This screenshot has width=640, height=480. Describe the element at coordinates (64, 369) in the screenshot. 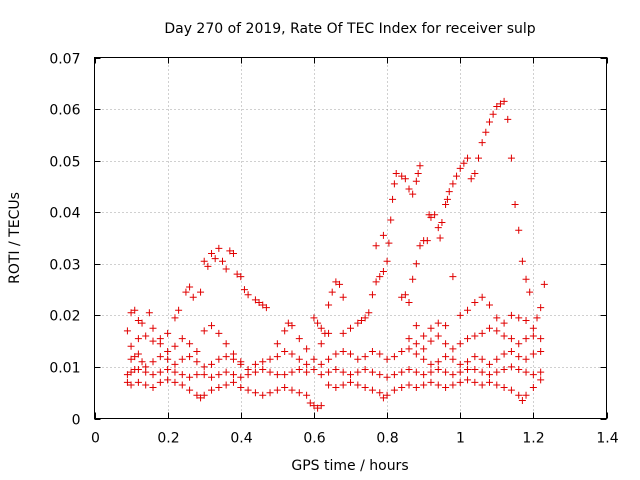

I see `y-tick-label: 0.01` at that location.